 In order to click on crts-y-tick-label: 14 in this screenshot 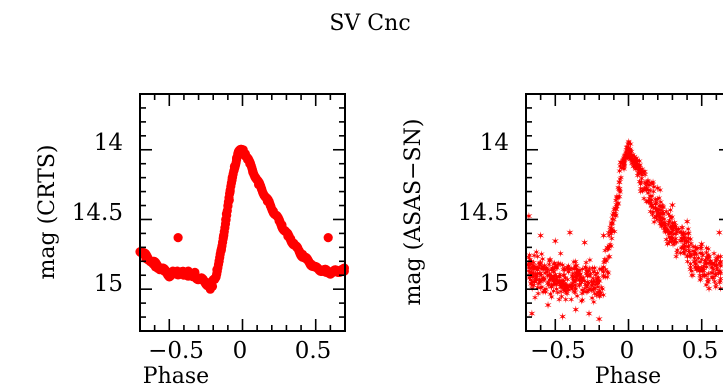, I will do `click(108, 143)`.